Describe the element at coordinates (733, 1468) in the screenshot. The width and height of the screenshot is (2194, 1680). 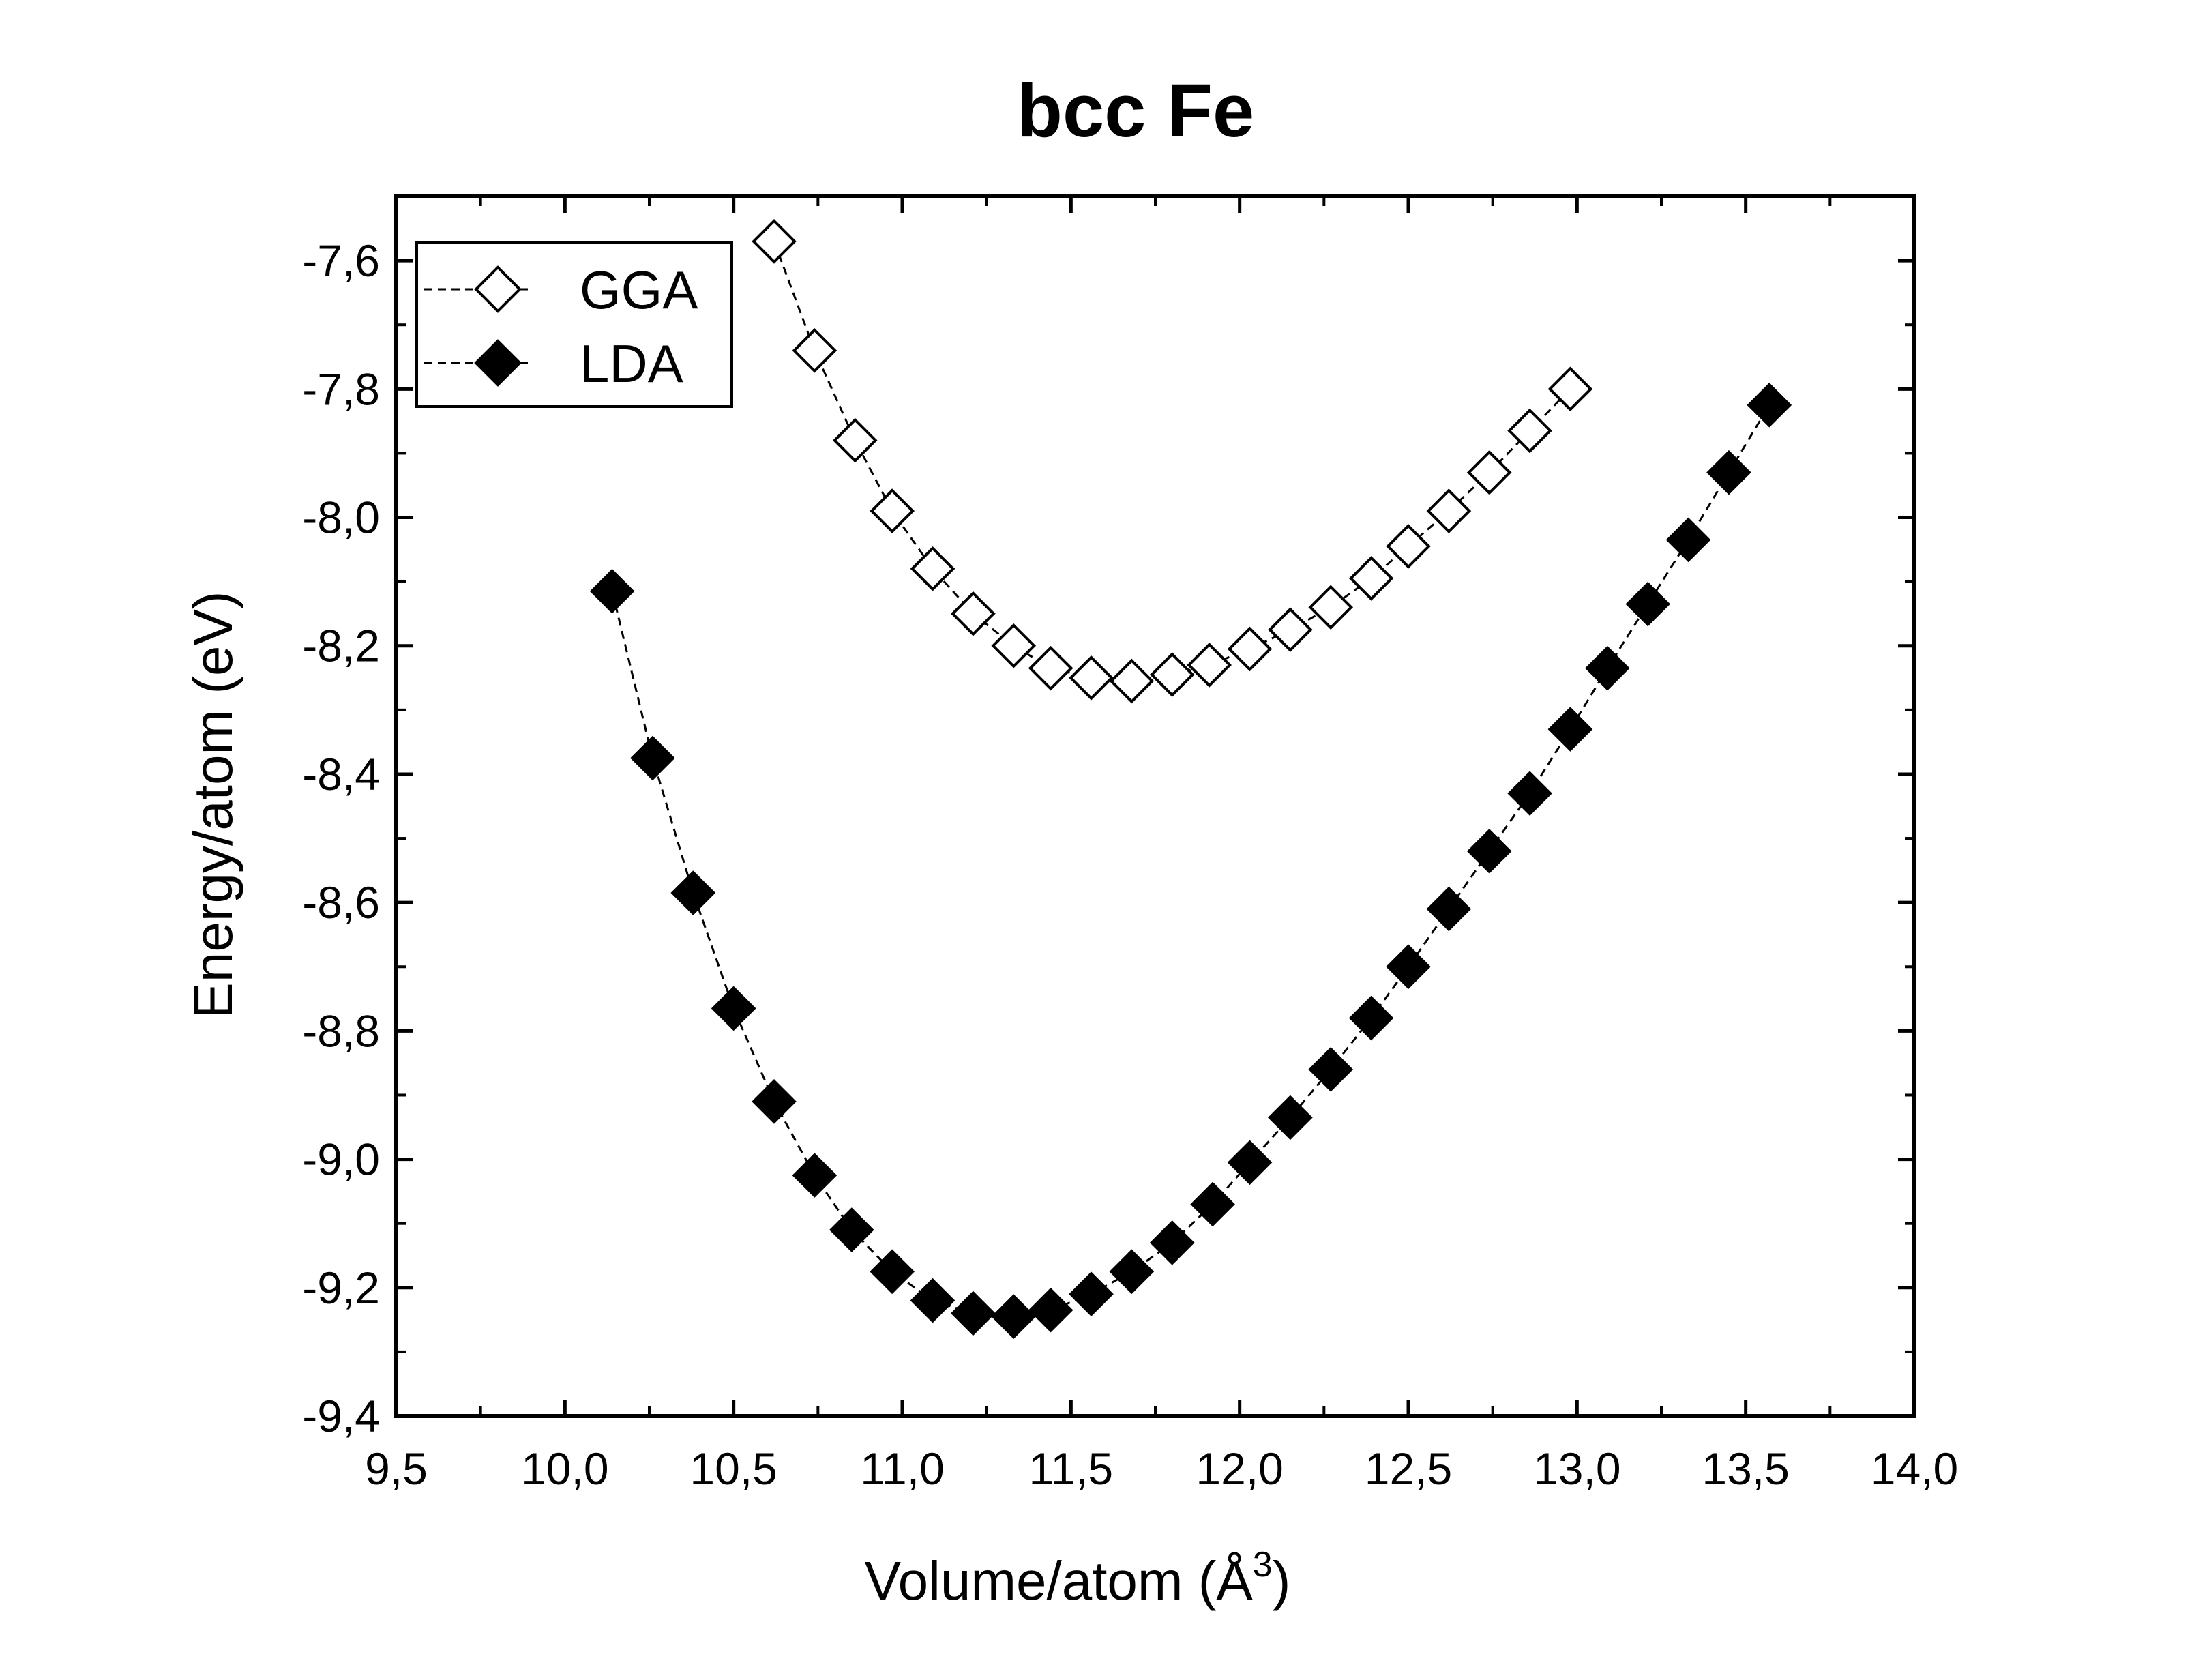
I see `x-tick-label: 10,5` at that location.